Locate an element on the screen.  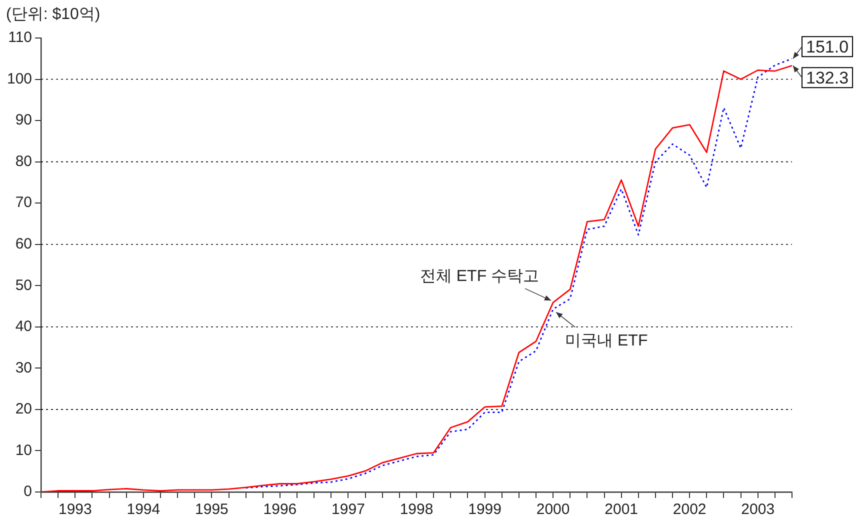
x-tick-label: 1996 is located at coordinates (280, 509).